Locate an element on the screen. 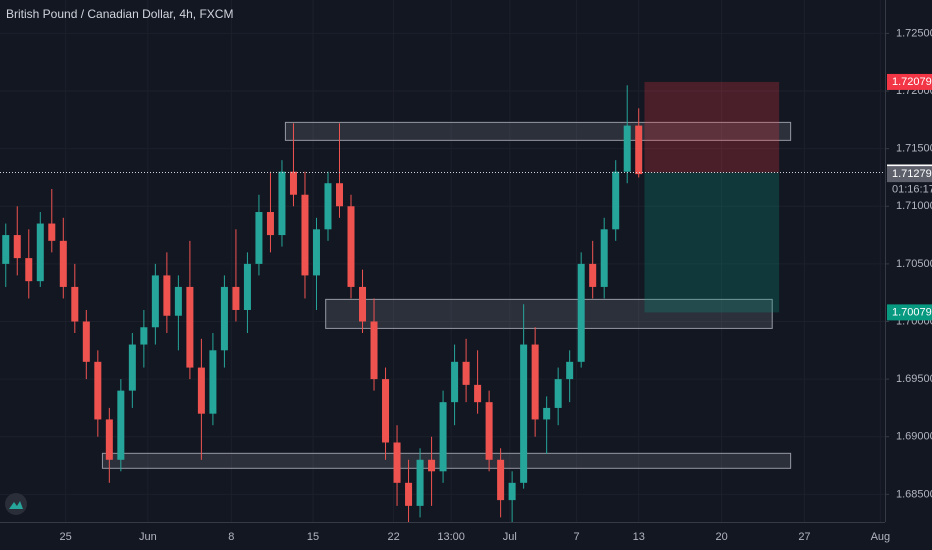  stop-label: 1.72079 is located at coordinates (912, 82).